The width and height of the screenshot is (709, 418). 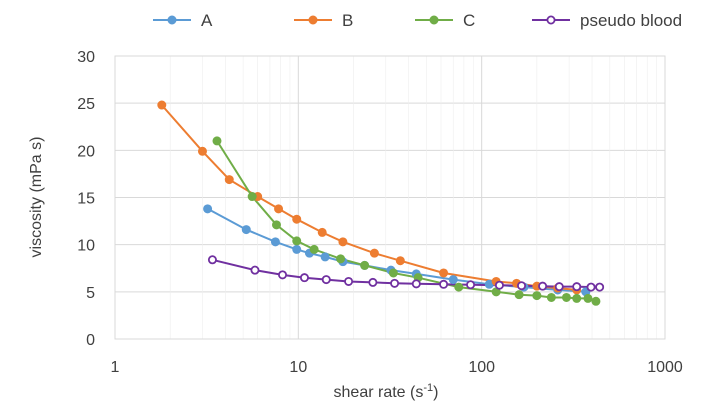 I want to click on x-tick-label: 1, so click(x=115, y=367).